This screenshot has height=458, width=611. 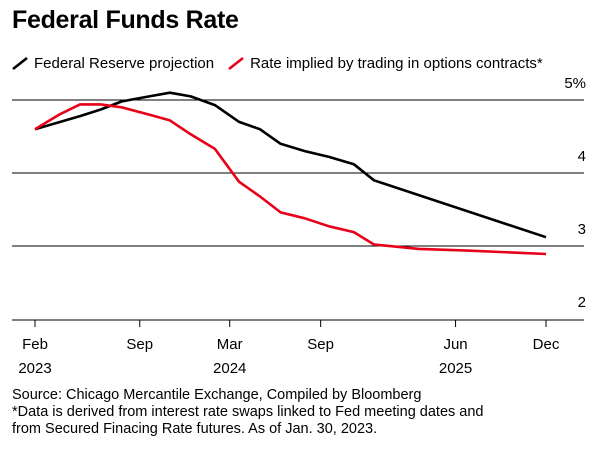 I want to click on x-tick-label-2: Mar, so click(x=230, y=344).